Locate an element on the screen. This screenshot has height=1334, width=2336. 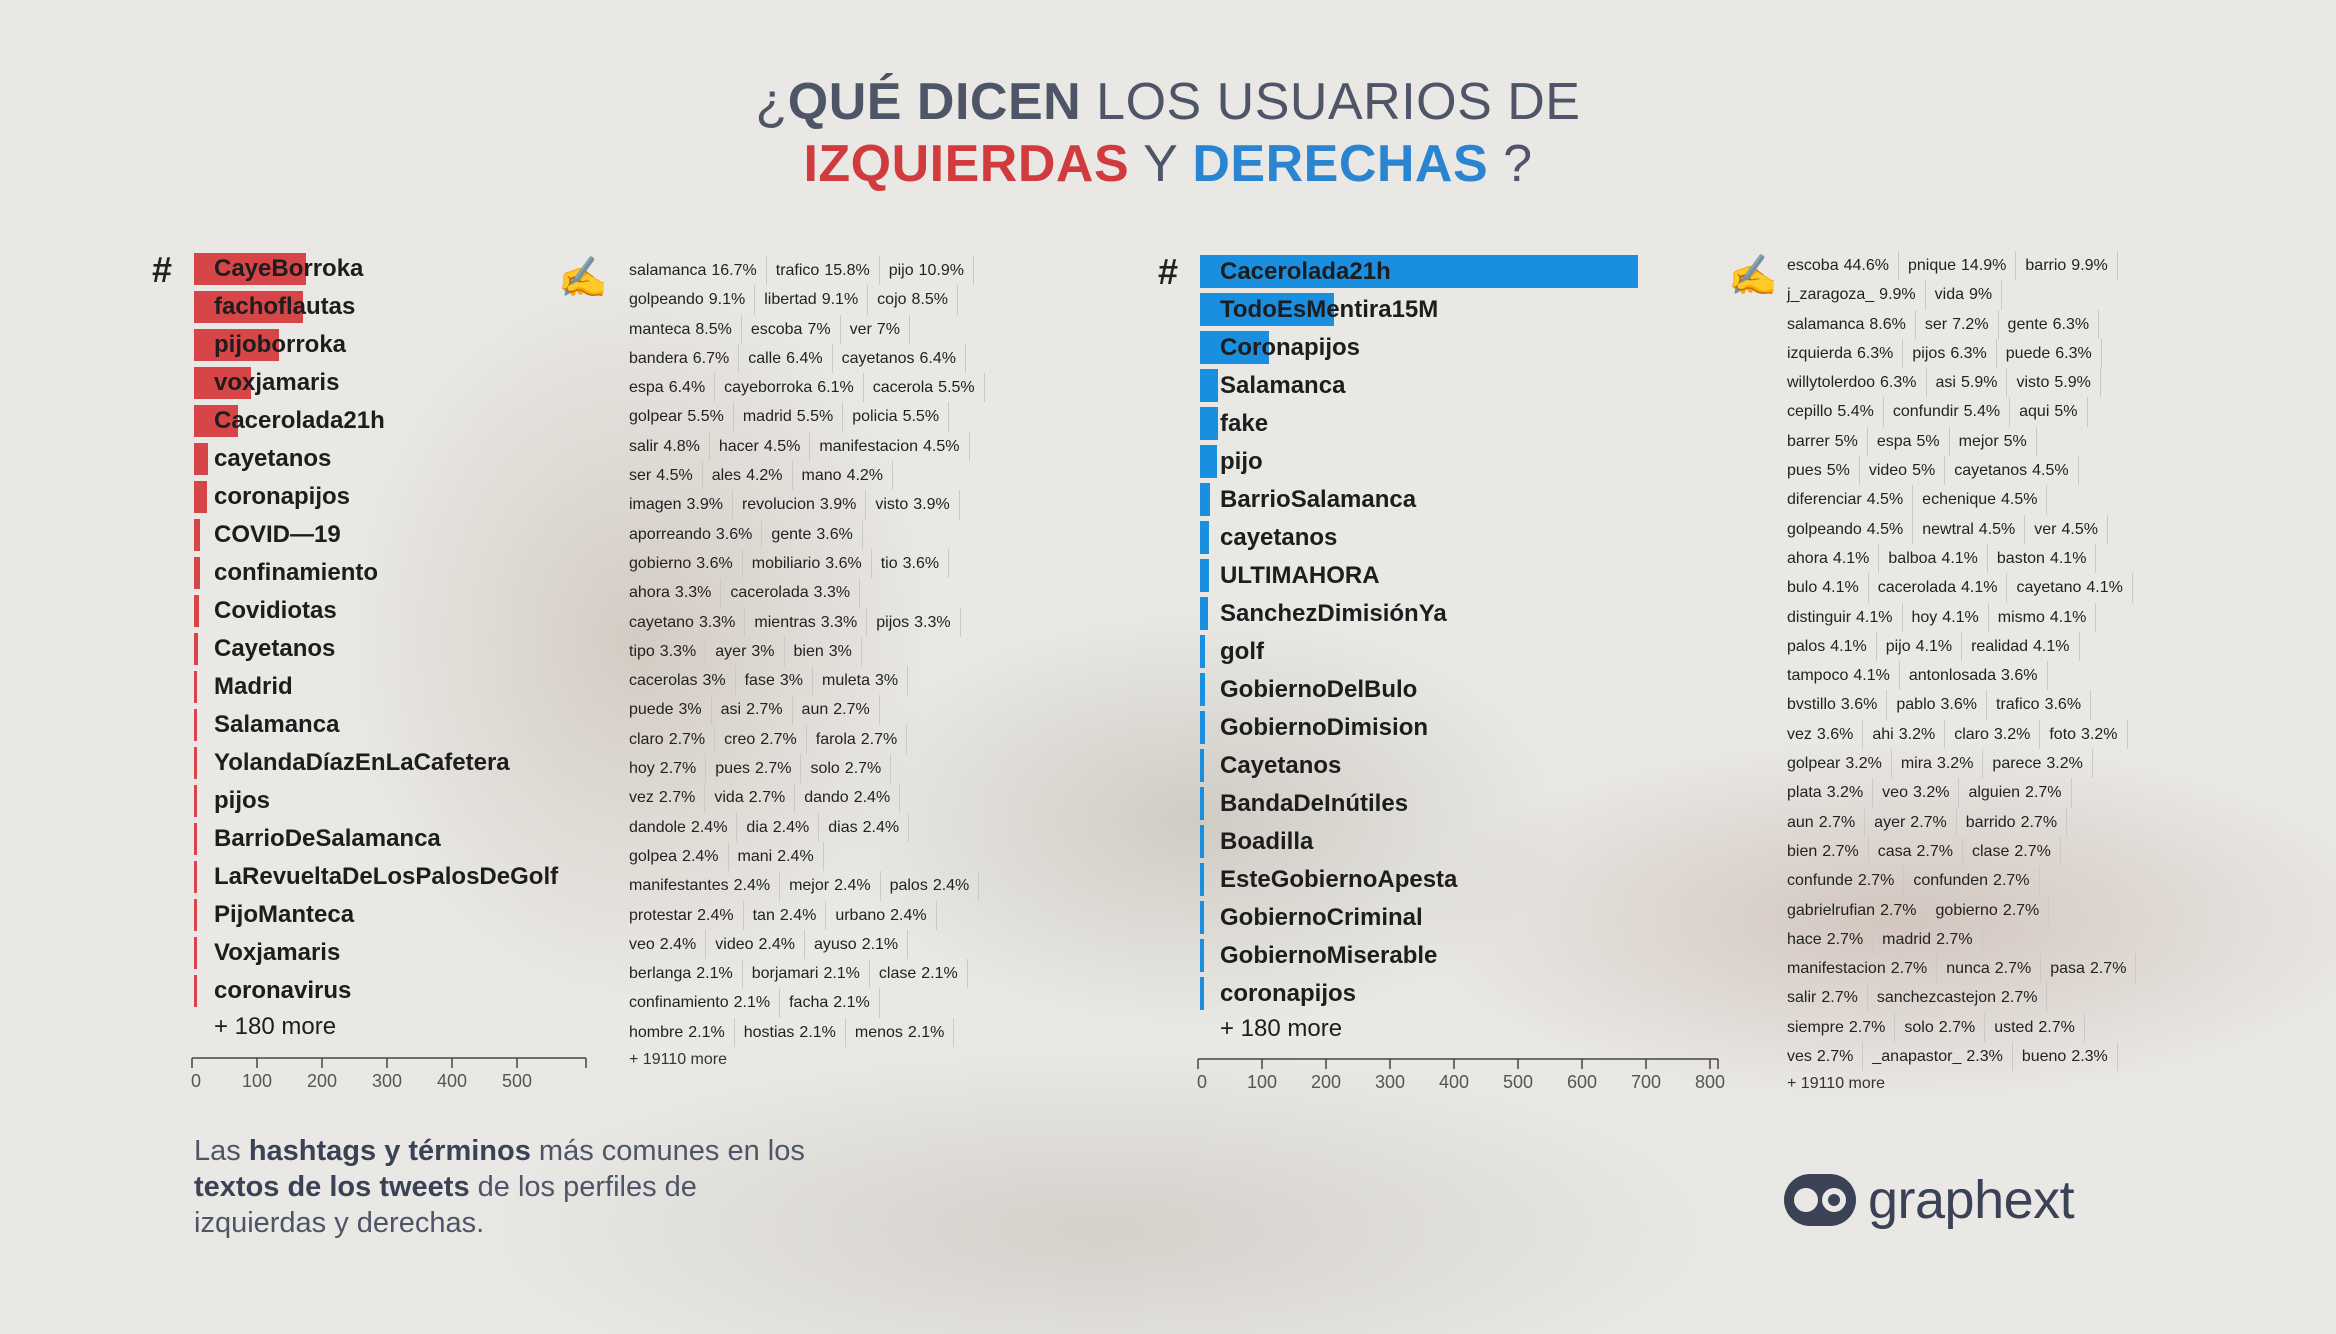
term-item: veo 3.2% is located at coordinates (1921, 793).